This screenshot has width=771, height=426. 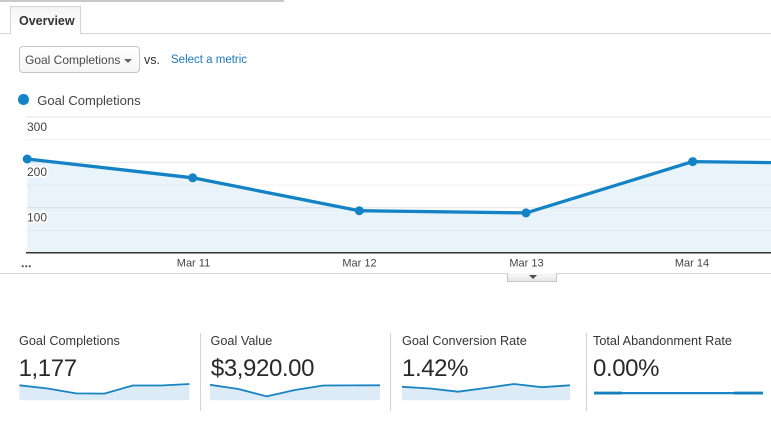 I want to click on svg-text: Mar 11, so click(x=193, y=263).